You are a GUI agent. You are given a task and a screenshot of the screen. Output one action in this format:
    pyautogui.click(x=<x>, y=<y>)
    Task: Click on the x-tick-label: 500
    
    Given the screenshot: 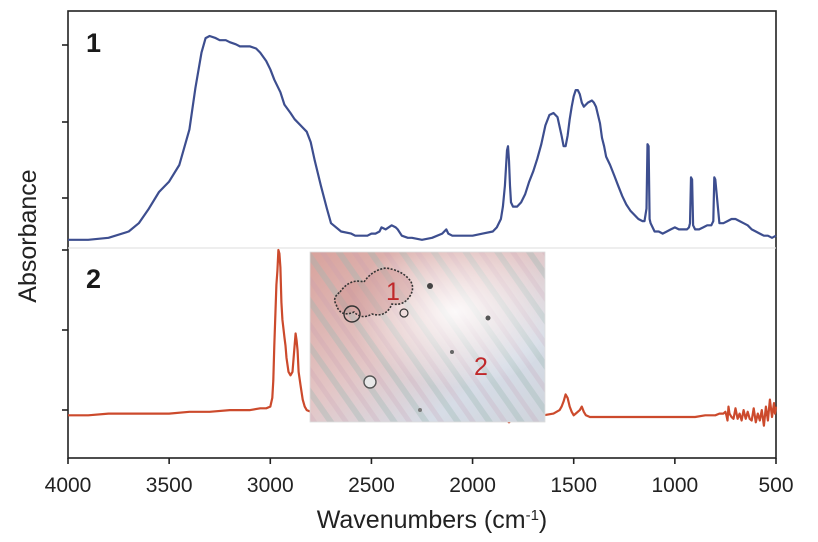 What is the action you would take?
    pyautogui.click(x=775, y=485)
    